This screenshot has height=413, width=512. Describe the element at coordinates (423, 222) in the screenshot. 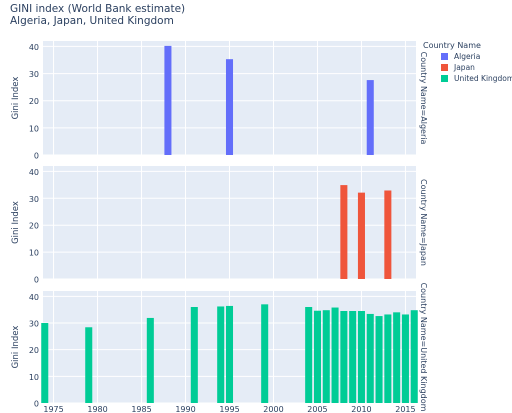

I see `facet-label: Country Name=Japan` at that location.